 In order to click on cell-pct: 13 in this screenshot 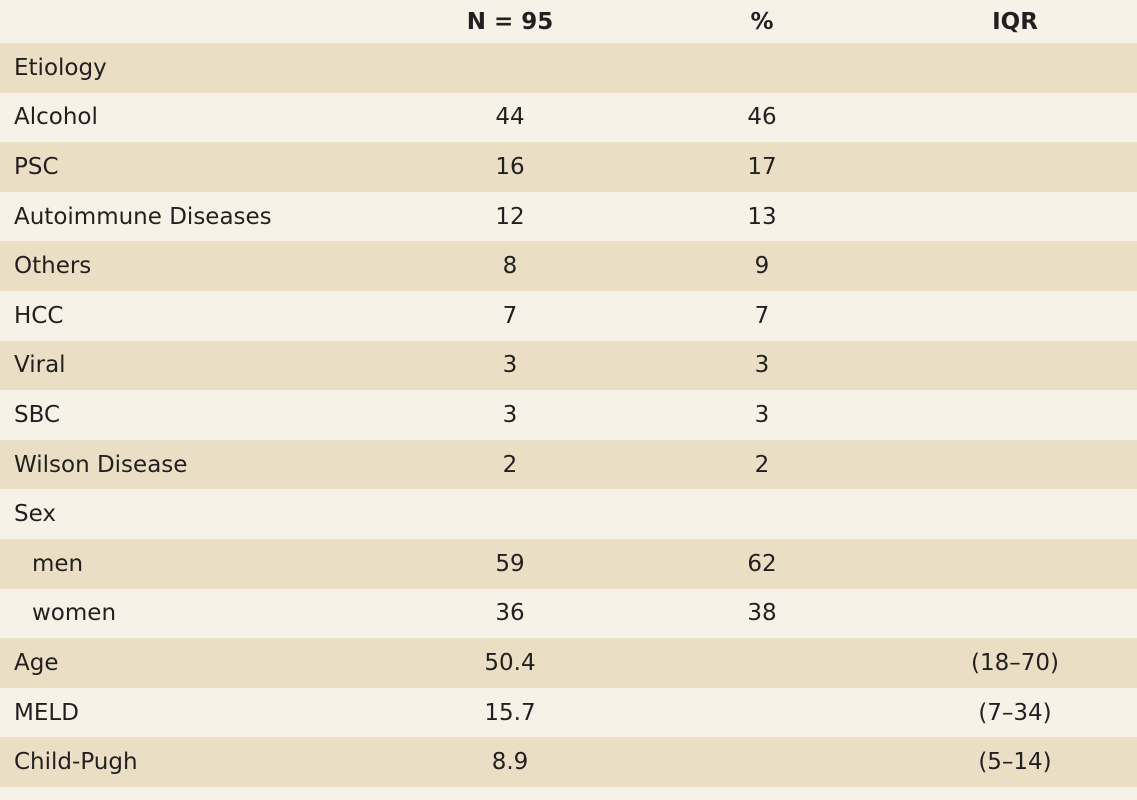, I will do `click(762, 216)`.